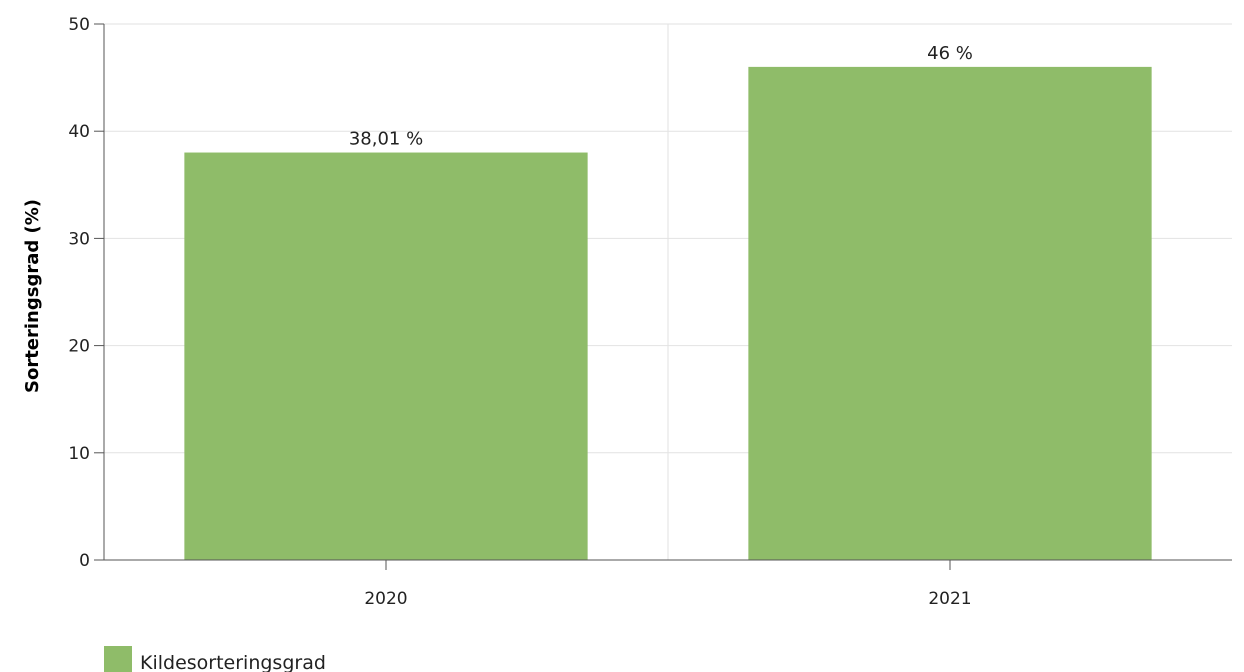  Describe the element at coordinates (661, 96) in the screenshot. I see `data-labels: 38,01 % 46 %` at that location.